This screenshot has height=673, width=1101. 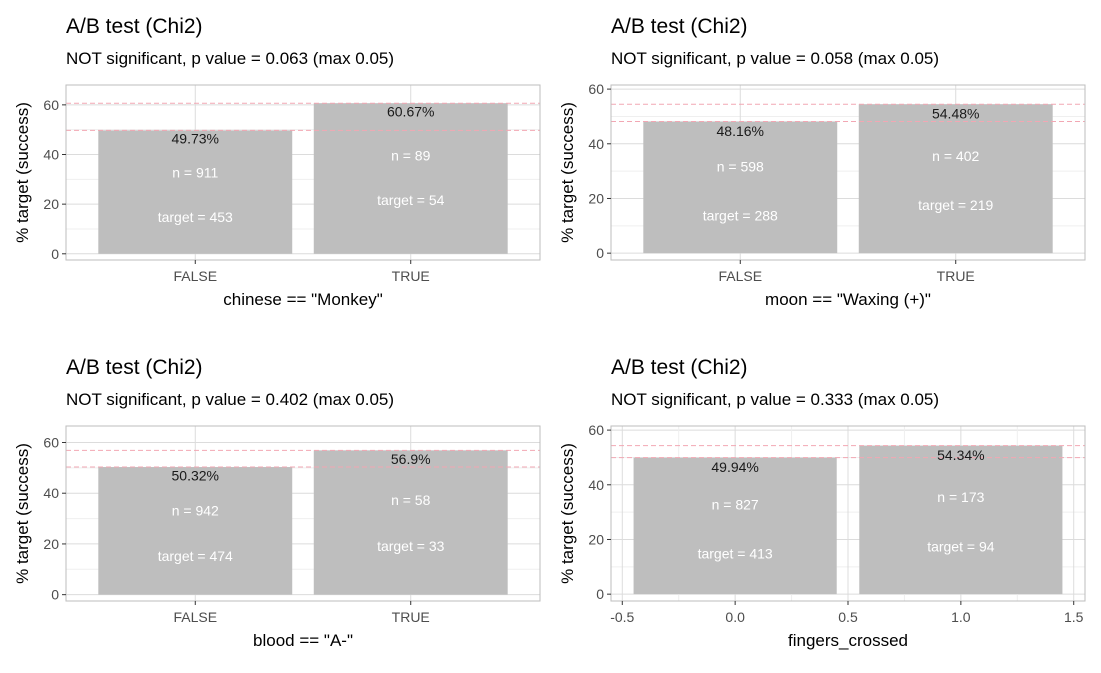 What do you see at coordinates (740, 167) in the screenshot?
I see `data-label-n: n = 598` at bounding box center [740, 167].